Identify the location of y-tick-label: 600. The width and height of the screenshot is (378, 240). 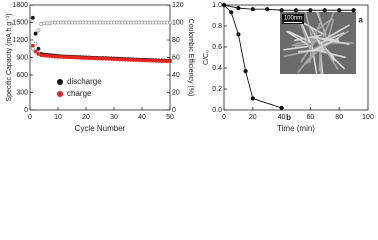
(22, 75).